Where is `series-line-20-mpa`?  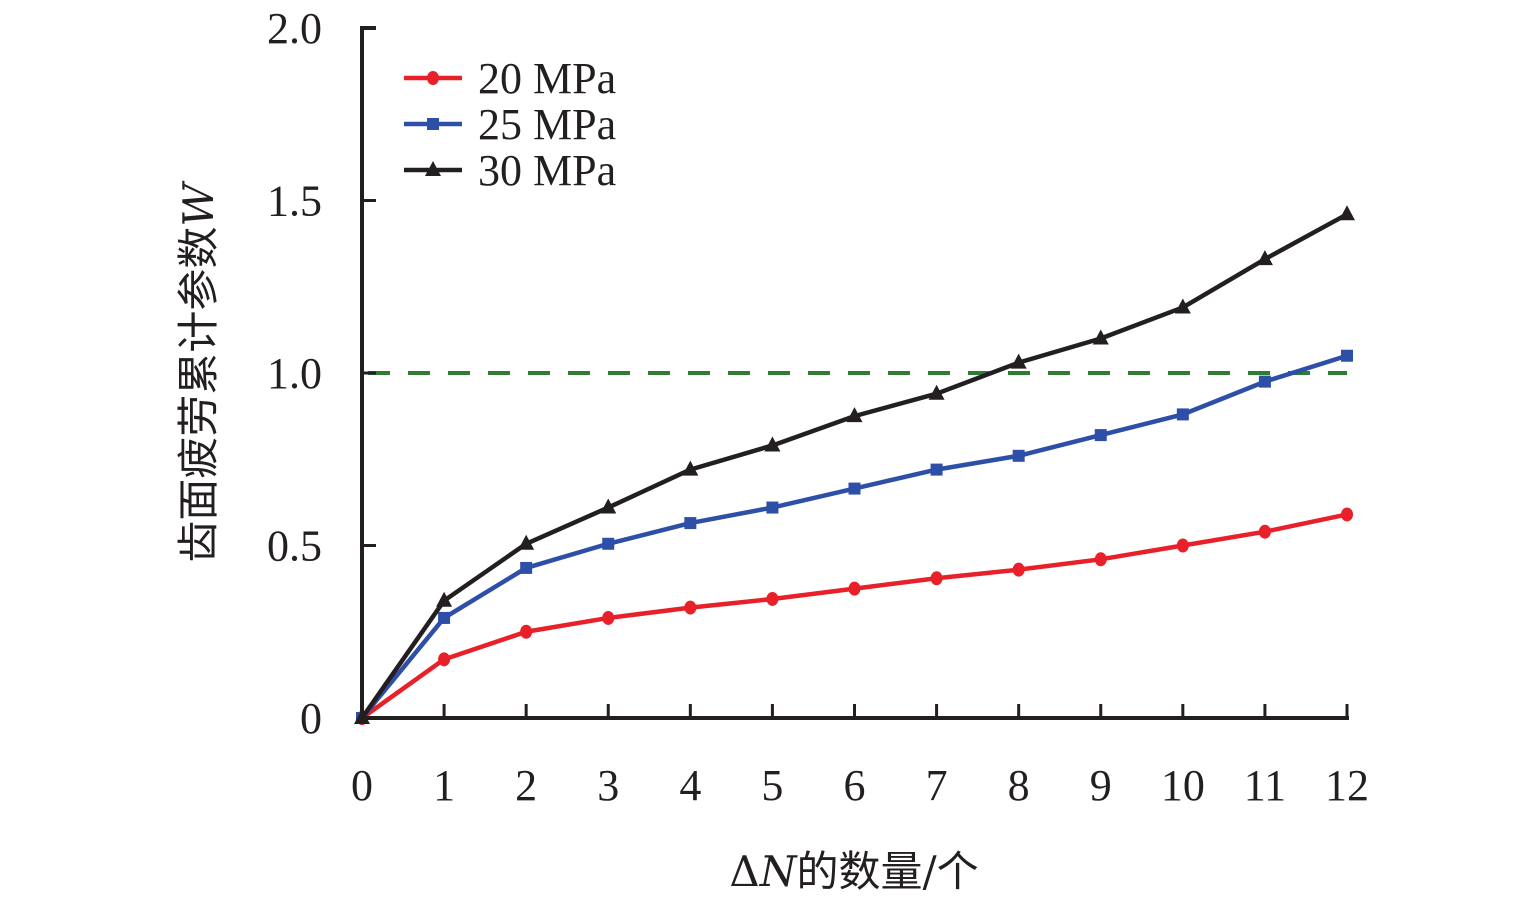 series-line-20-mpa is located at coordinates (854, 616).